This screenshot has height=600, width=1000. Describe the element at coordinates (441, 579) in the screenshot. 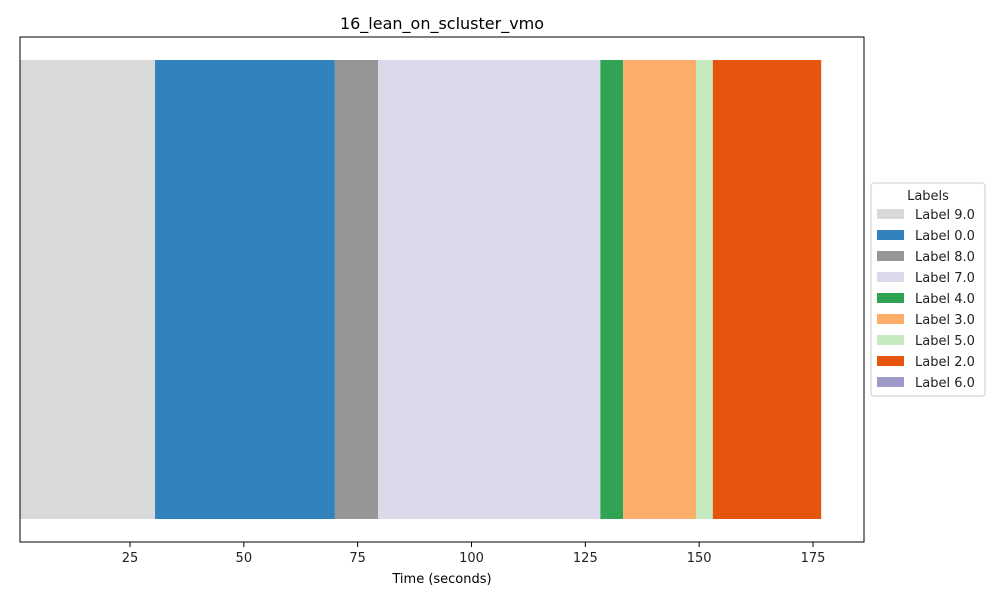

I see `x-axis-label: Time (seconds)` at that location.